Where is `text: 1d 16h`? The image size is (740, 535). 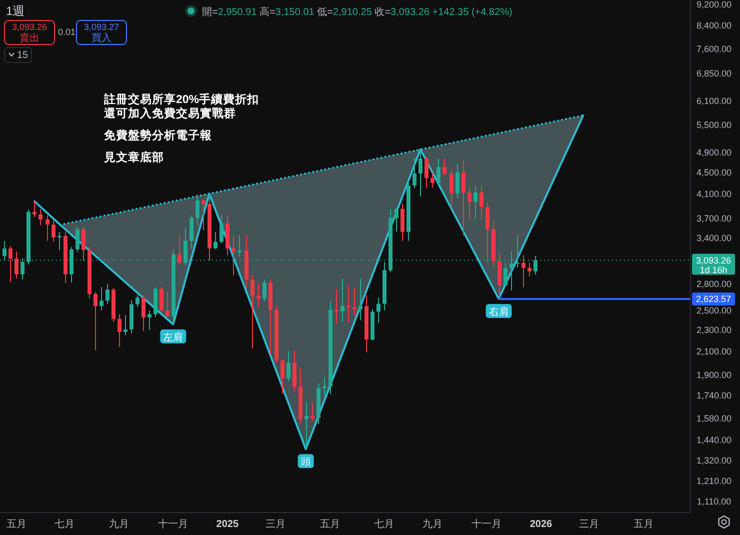 text: 1d 16h is located at coordinates (714, 270).